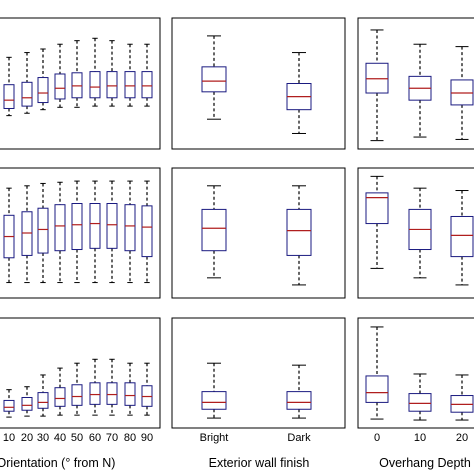 This screenshot has height=474, width=474. I want to click on panel-row2-wall-finish, so click(258, 233).